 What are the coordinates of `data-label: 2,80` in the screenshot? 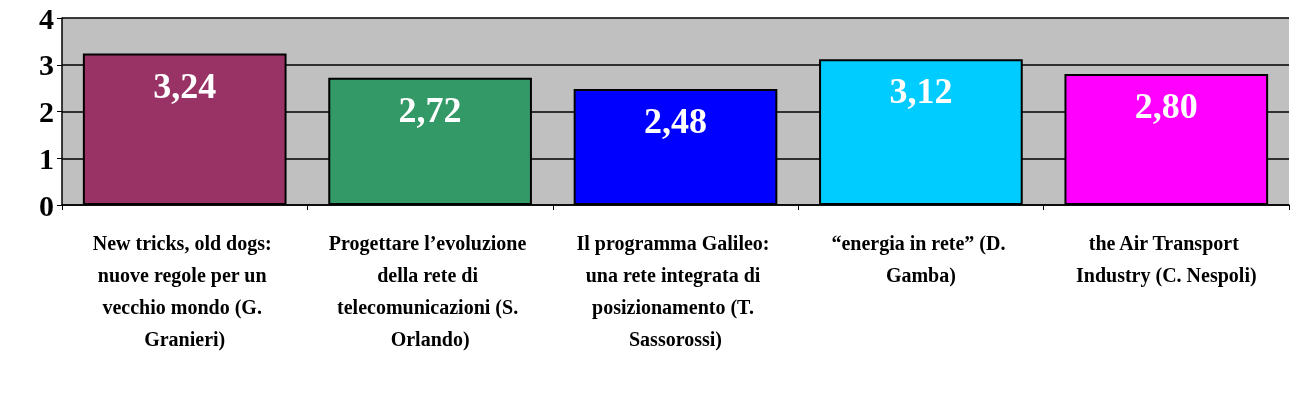 It's located at (1166, 106).